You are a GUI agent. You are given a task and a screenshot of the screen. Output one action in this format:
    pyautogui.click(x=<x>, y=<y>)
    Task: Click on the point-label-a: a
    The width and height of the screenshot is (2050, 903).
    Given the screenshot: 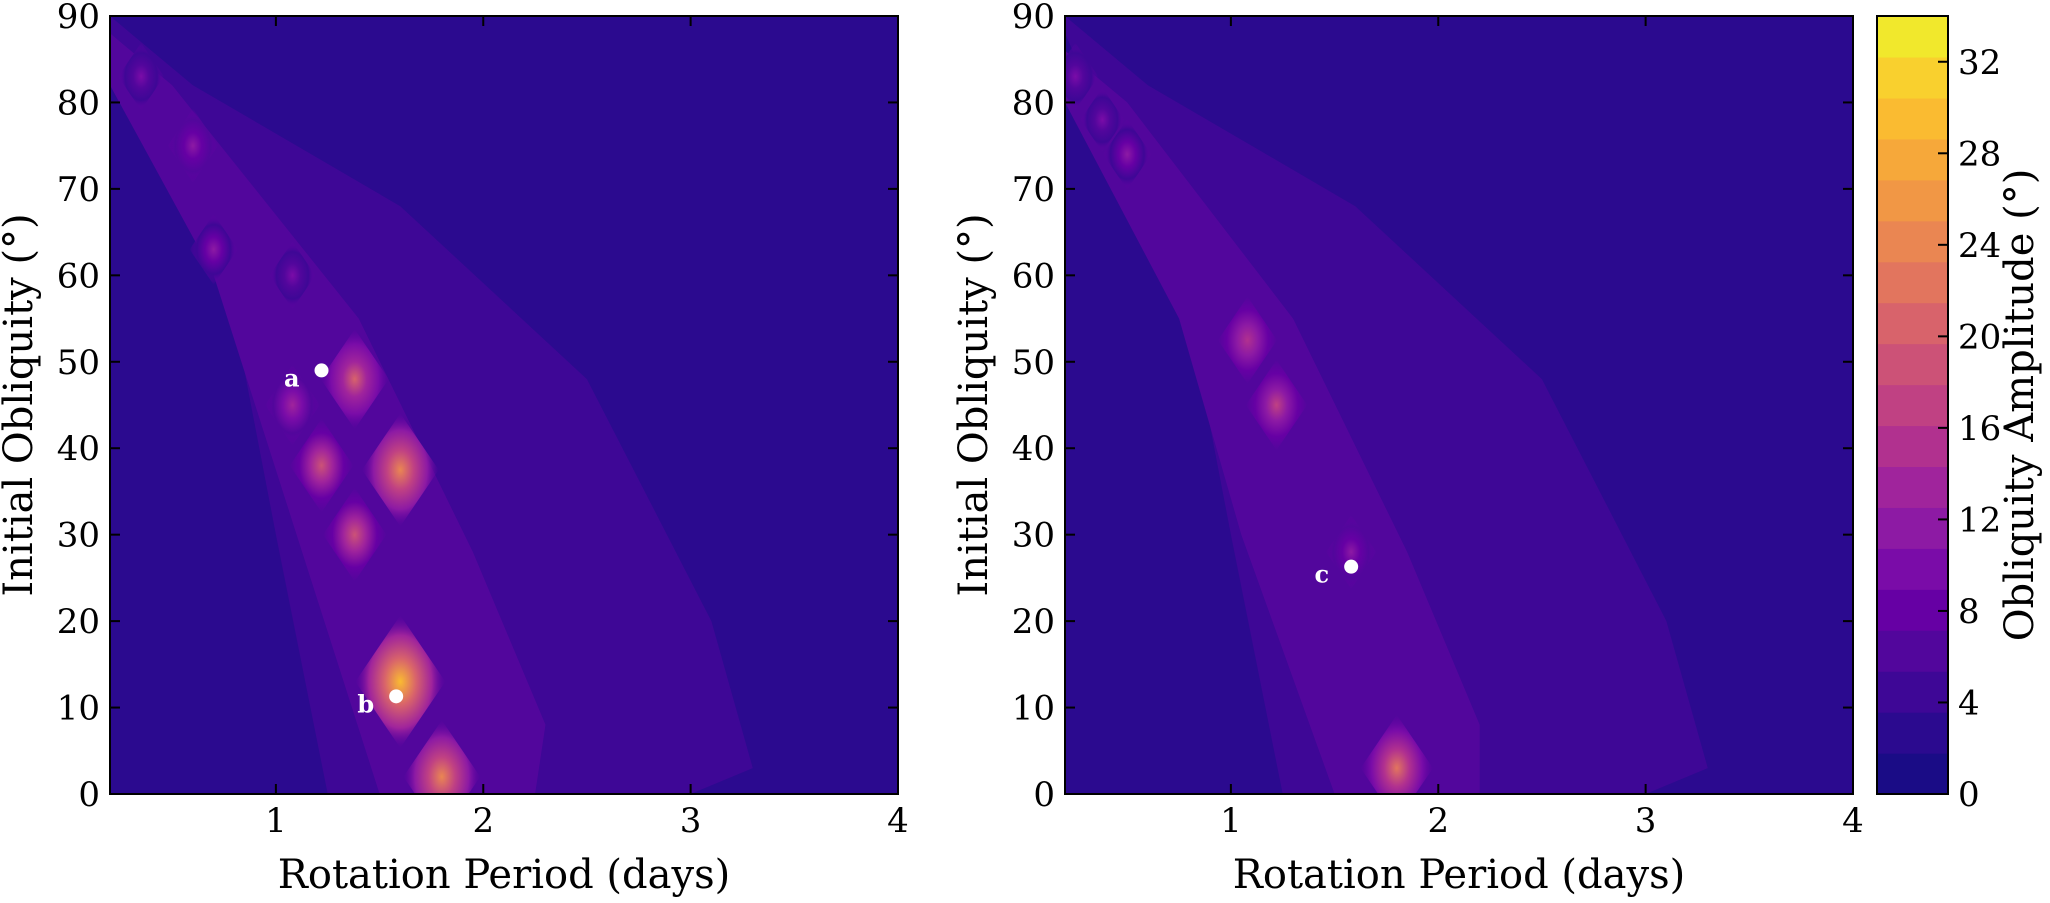 What is the action you would take?
    pyautogui.click(x=292, y=377)
    